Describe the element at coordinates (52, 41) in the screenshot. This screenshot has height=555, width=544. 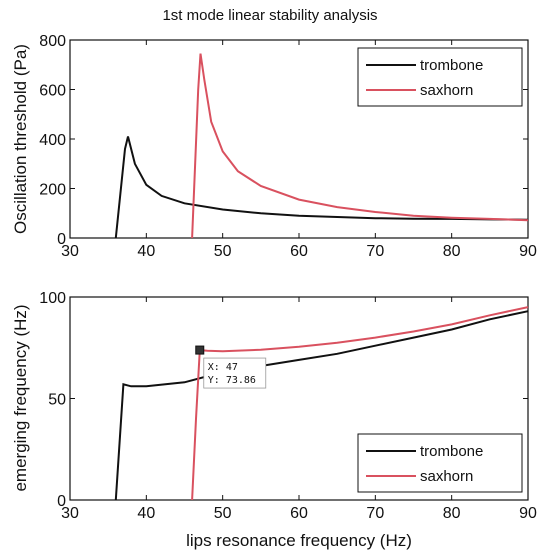
I see `y-tick-label: 800` at that location.